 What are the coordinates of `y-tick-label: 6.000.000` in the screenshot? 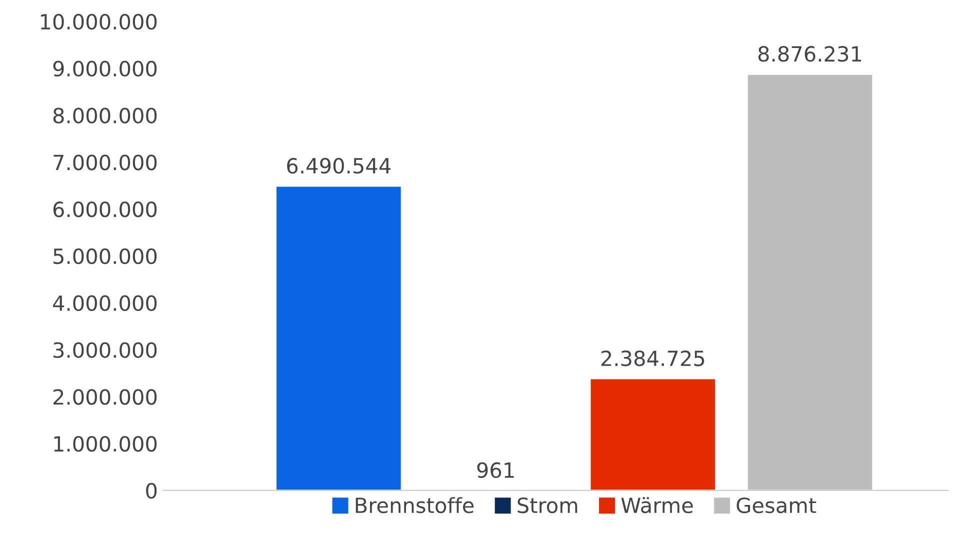 It's located at (105, 209).